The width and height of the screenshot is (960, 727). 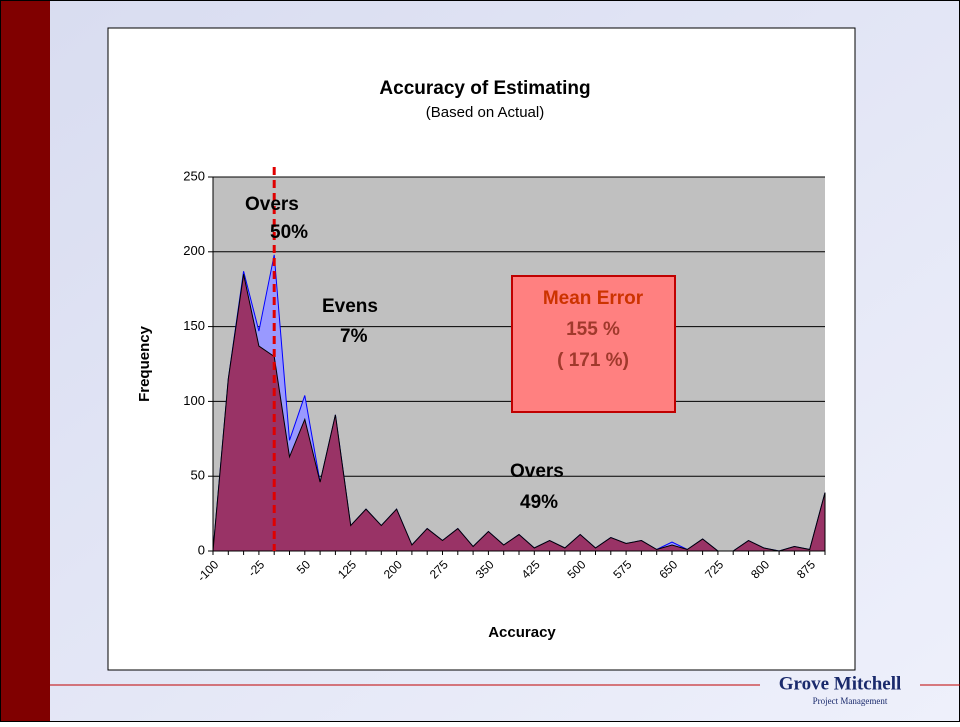 I want to click on y-tick-label: 250, so click(x=194, y=175).